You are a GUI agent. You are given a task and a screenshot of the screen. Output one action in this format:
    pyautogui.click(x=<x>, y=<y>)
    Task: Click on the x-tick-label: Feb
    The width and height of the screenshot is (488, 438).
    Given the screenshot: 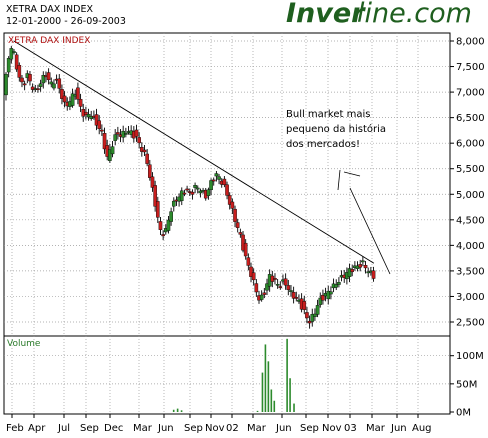 What is the action you would take?
    pyautogui.click(x=15, y=428)
    